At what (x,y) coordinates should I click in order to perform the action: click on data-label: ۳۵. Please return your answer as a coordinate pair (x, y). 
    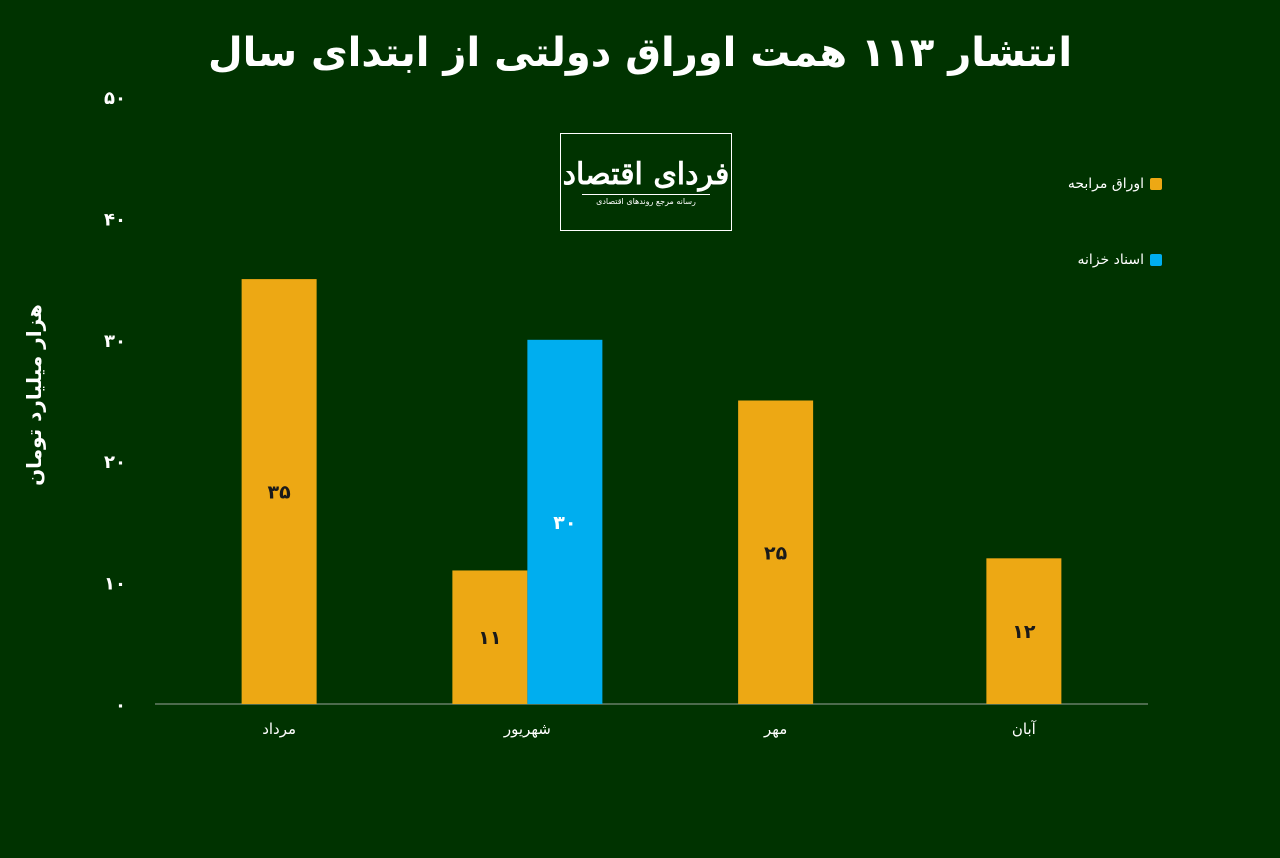
    Looking at the image, I should click on (280, 493).